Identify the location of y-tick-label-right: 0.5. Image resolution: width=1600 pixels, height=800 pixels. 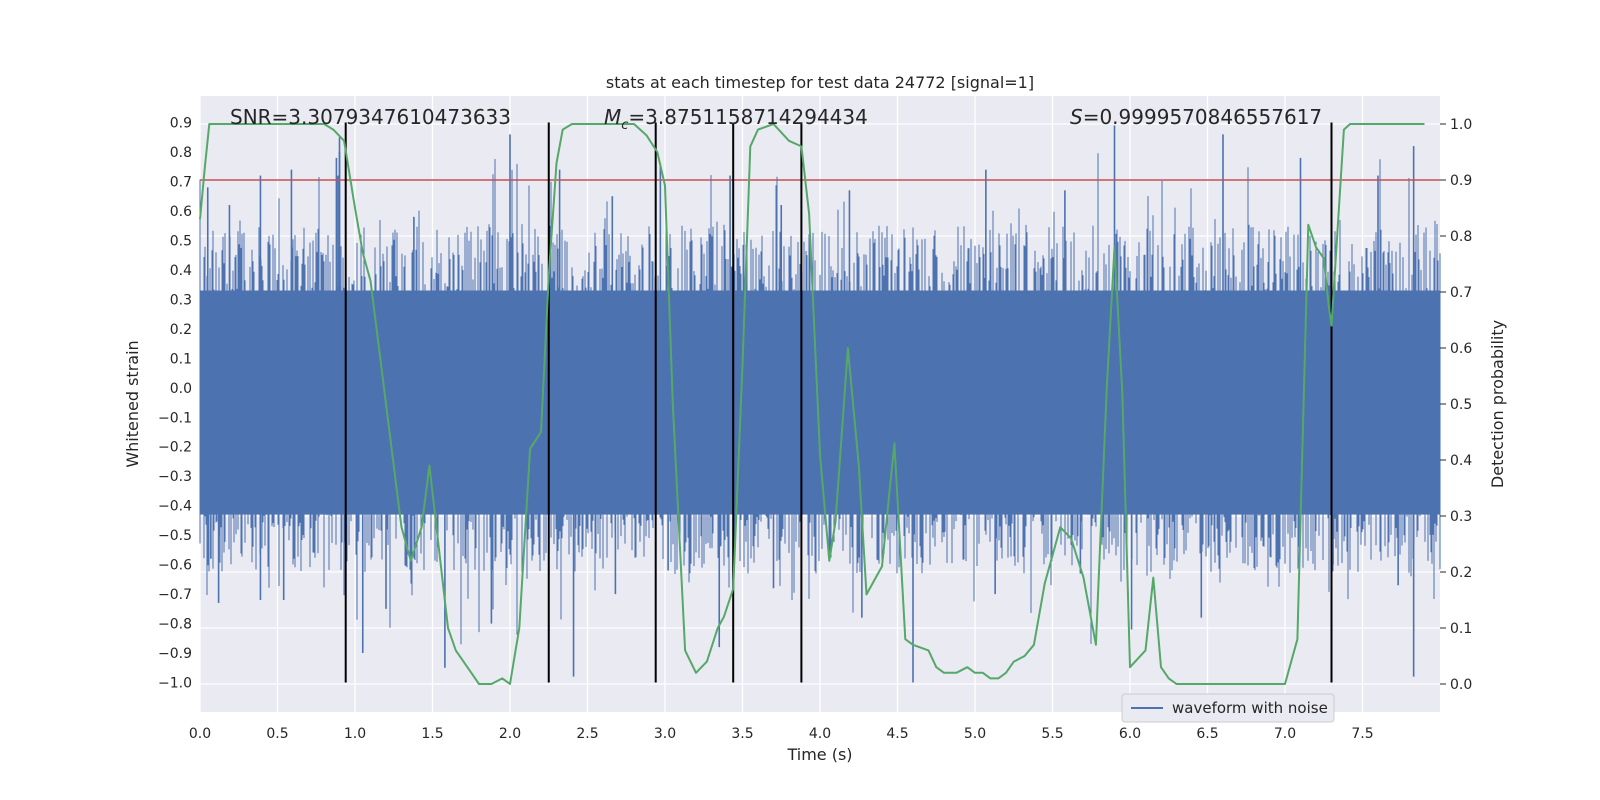
(1461, 405).